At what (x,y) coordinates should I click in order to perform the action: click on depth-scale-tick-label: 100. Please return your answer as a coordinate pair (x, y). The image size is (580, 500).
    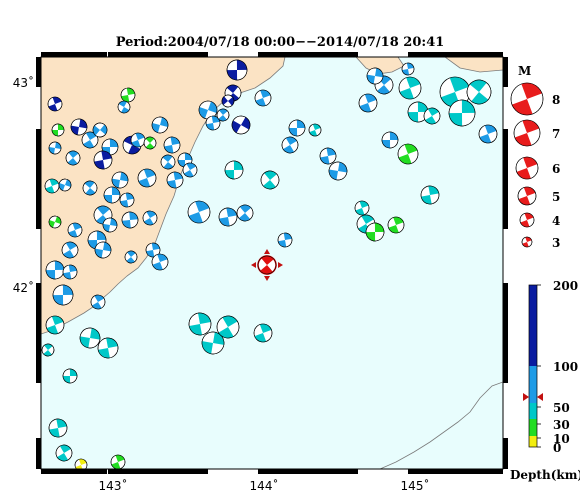
    Looking at the image, I should click on (565, 367).